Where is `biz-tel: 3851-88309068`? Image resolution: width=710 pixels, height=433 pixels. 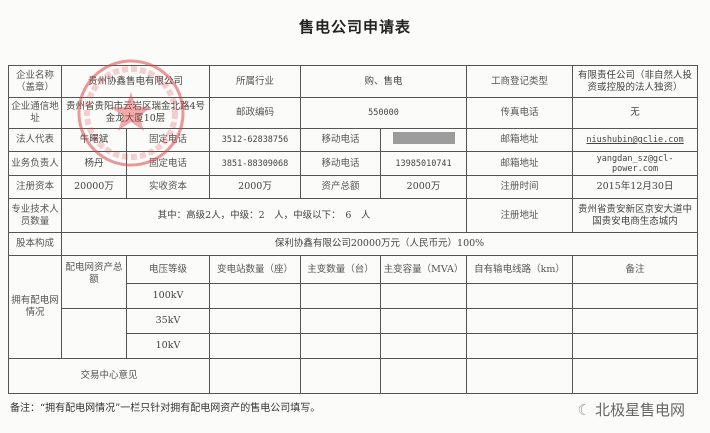 biz-tel: 3851-88309068 is located at coordinates (255, 163).